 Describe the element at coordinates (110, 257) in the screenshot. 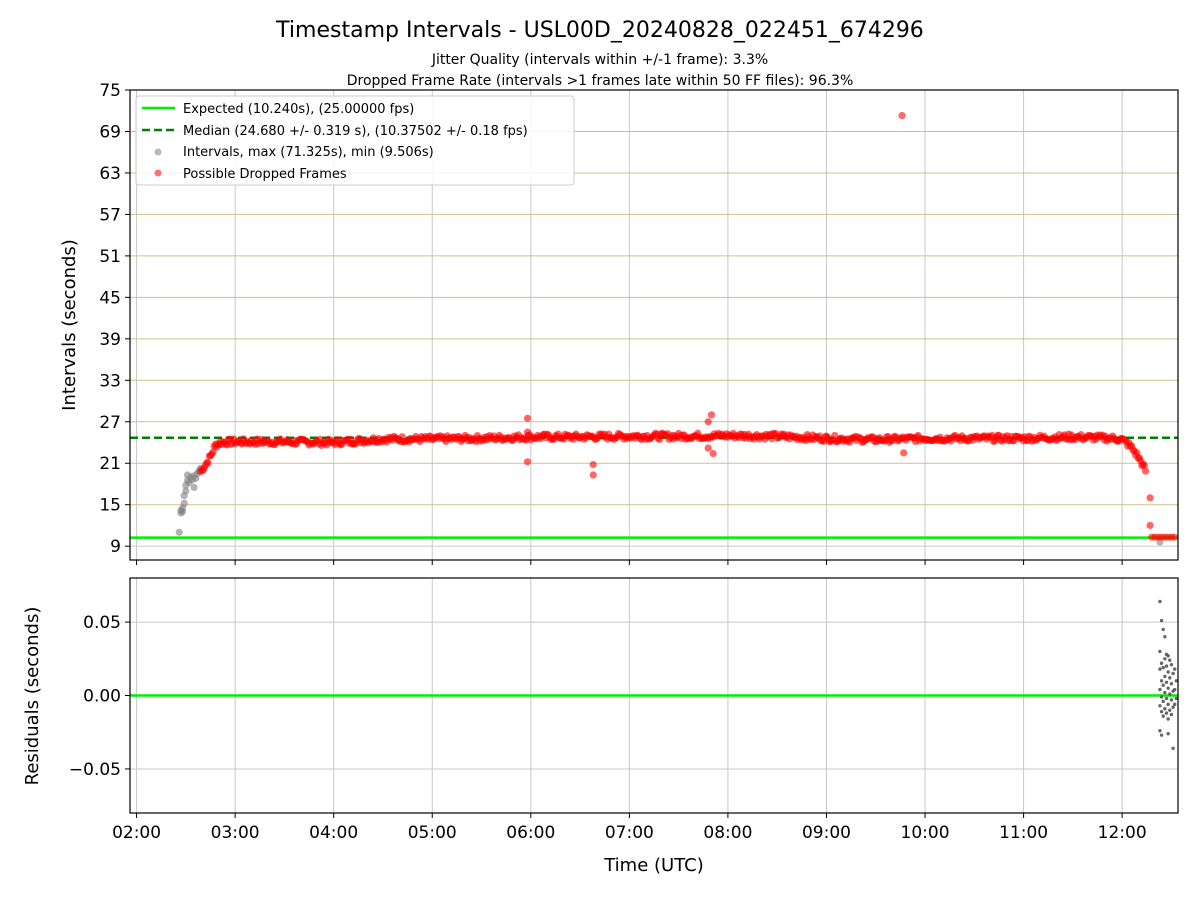

I see `intervals-y-tick-label: 51` at that location.